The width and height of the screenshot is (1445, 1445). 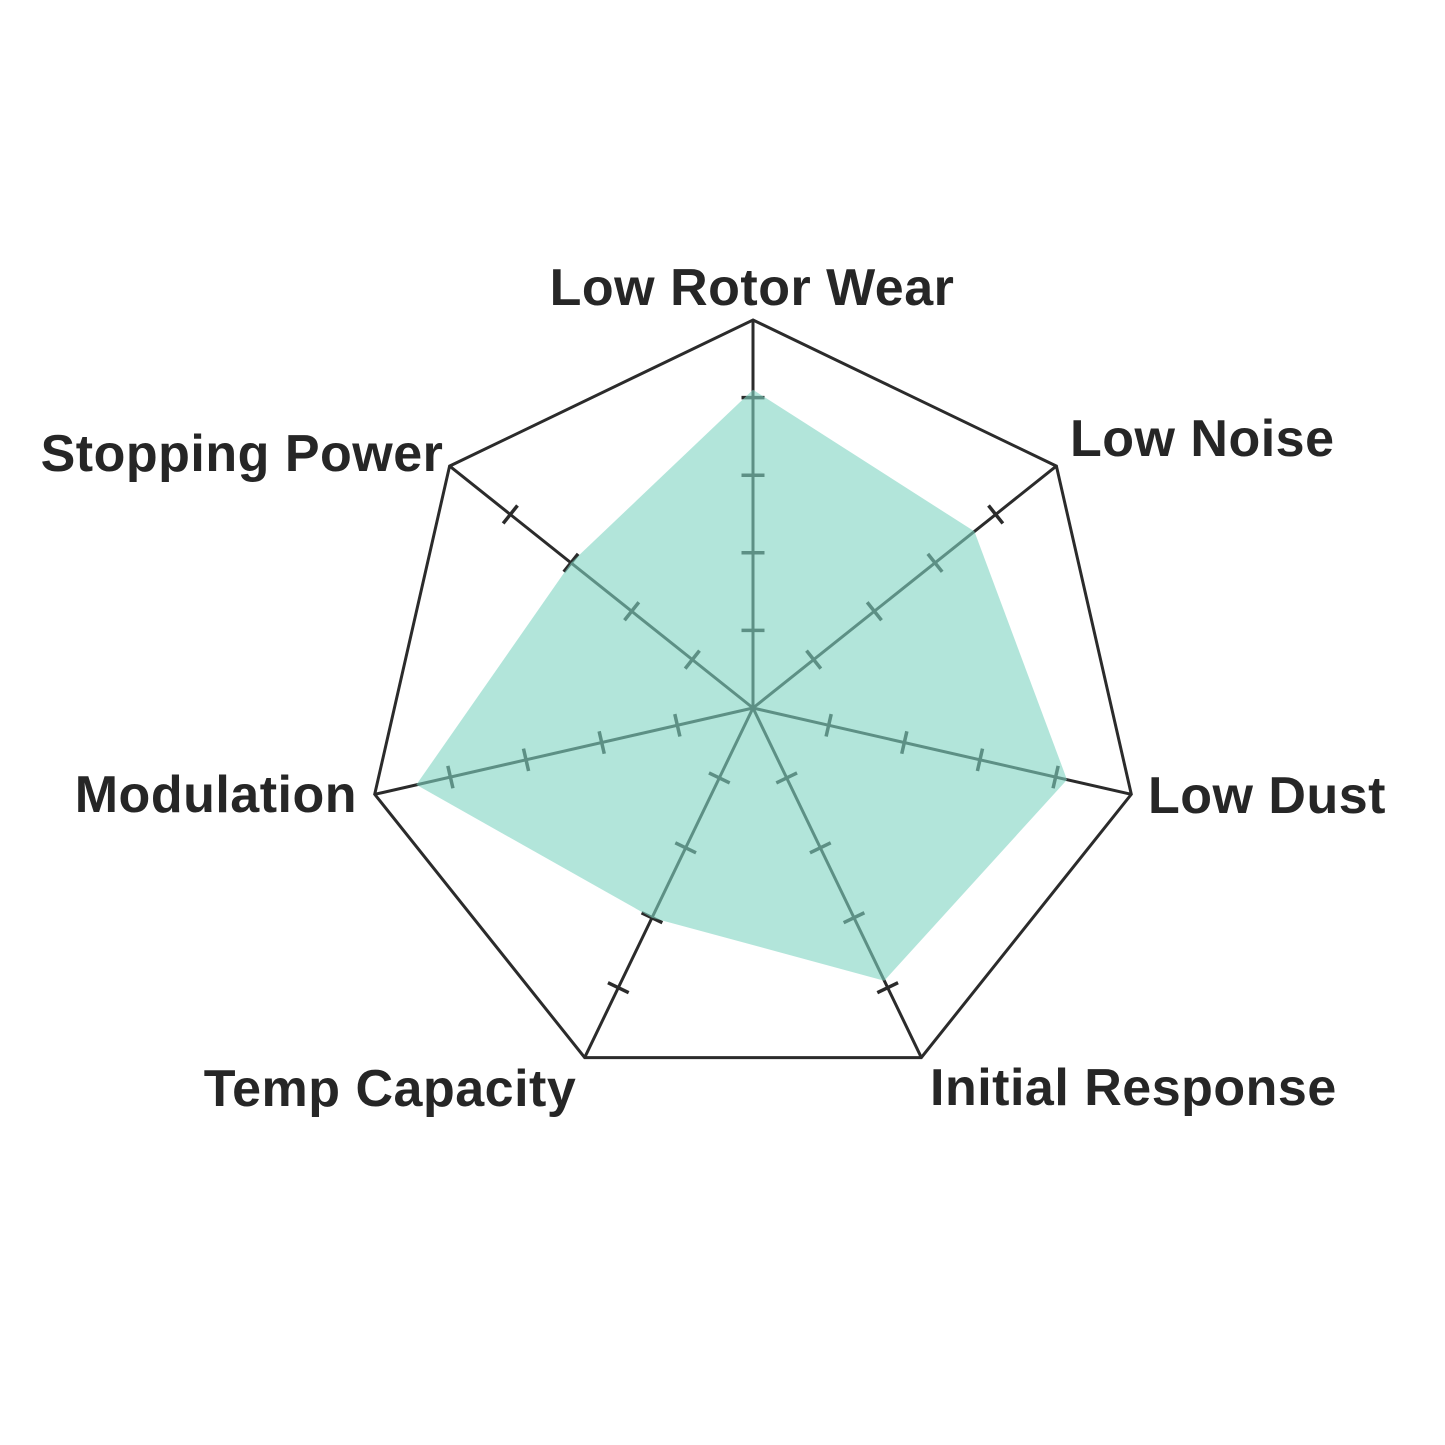 I want to click on axis-label-low-dust: Low Dust, so click(x=1267, y=796).